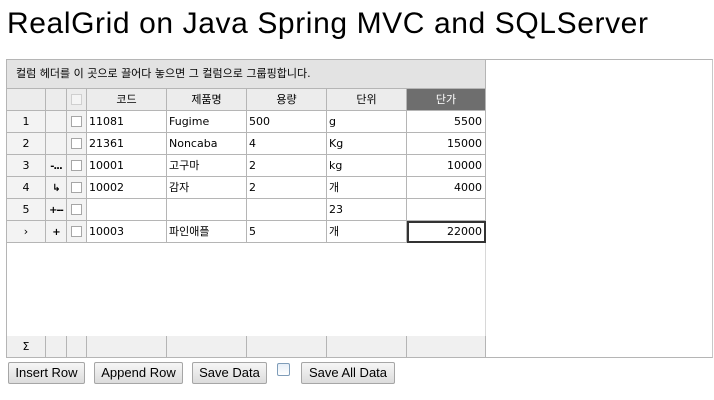  I want to click on row-state: +, so click(56, 232).